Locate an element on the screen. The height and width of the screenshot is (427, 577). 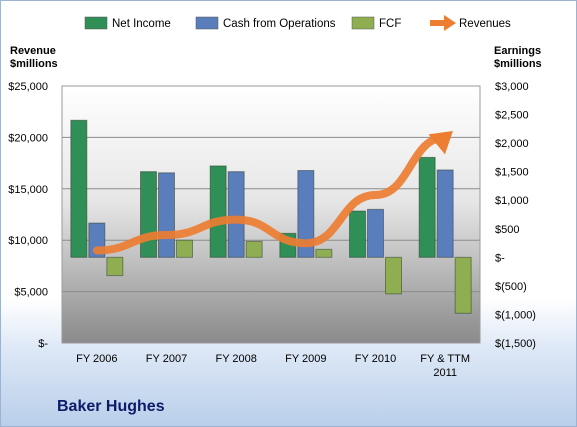
x-tick-label: FY 2009 is located at coordinates (305, 359).